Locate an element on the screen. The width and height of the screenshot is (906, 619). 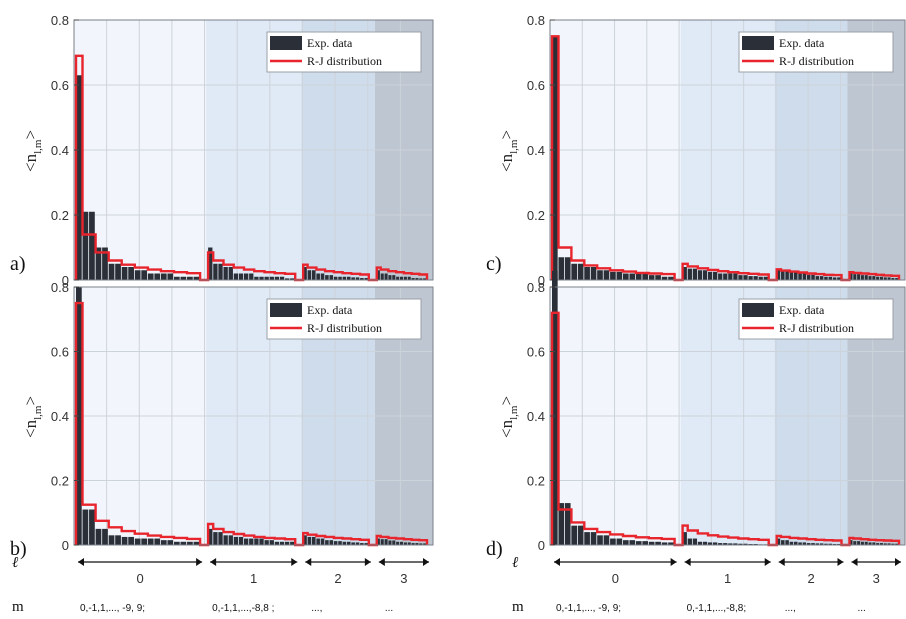
m-value-label: 0,-1,1,...,-8,8 ; is located at coordinates (243, 608).